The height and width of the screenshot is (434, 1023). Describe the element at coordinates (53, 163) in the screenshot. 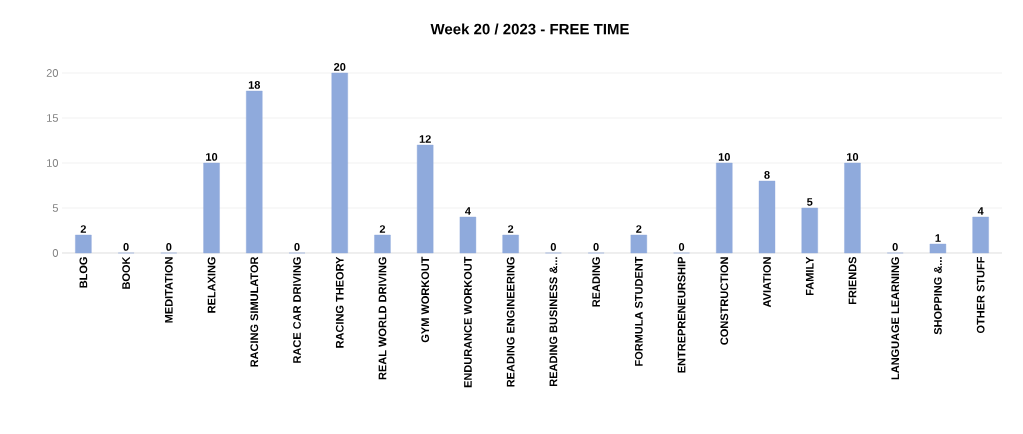

I see `y-tick-label: 10` at that location.